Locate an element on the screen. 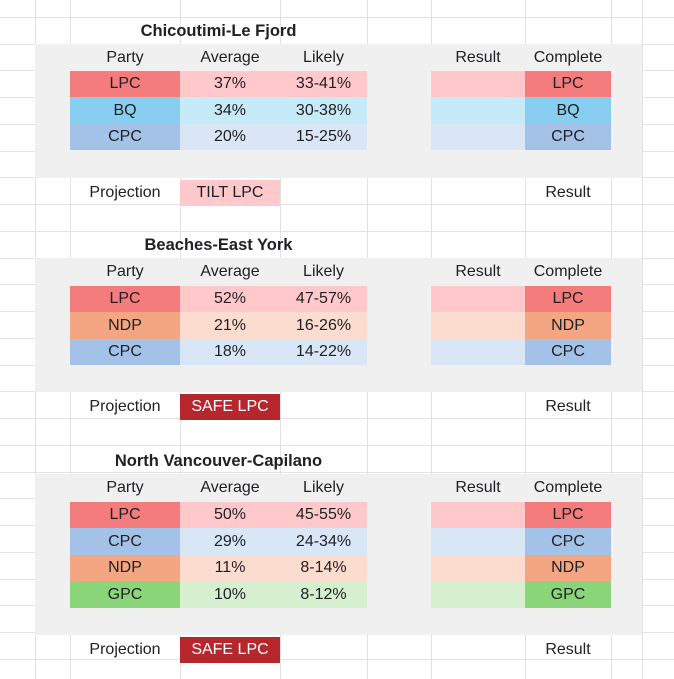 Image resolution: width=674 pixels, height=679 pixels. average-cell: 21% is located at coordinates (230, 325).